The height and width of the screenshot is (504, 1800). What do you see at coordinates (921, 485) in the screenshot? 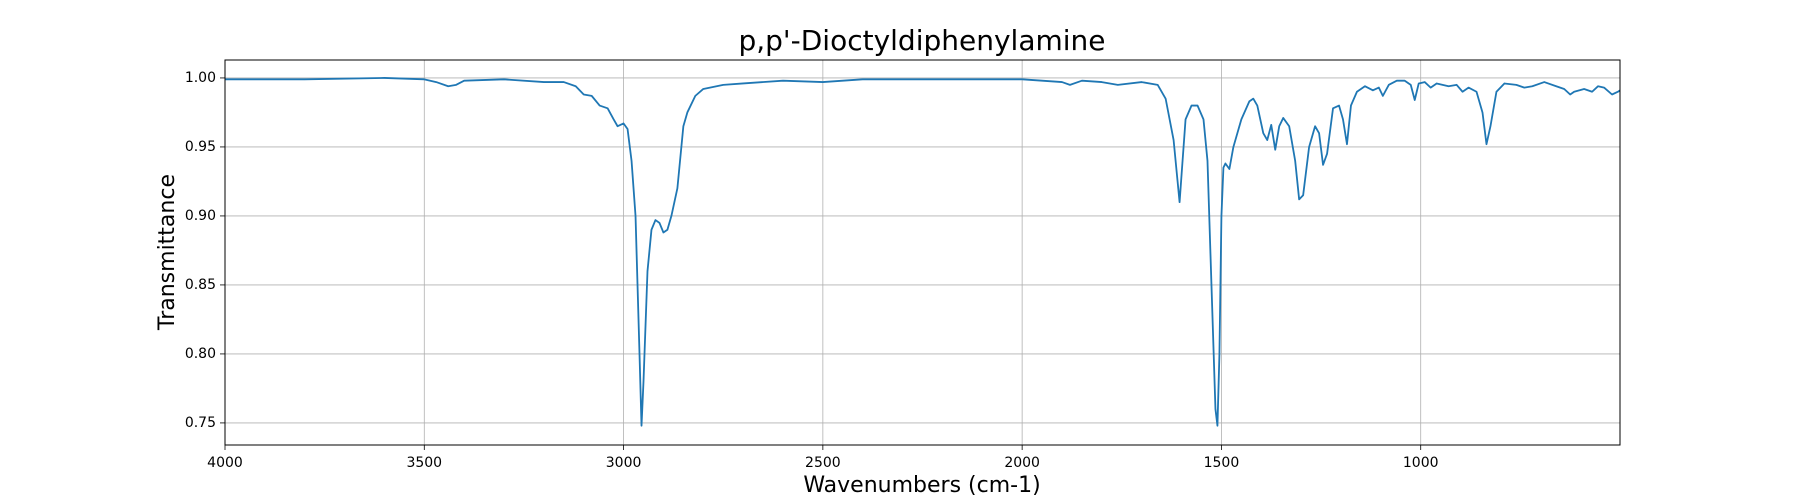
I see `x-axis-label: Wavenumbers (cm-1)` at bounding box center [921, 485].